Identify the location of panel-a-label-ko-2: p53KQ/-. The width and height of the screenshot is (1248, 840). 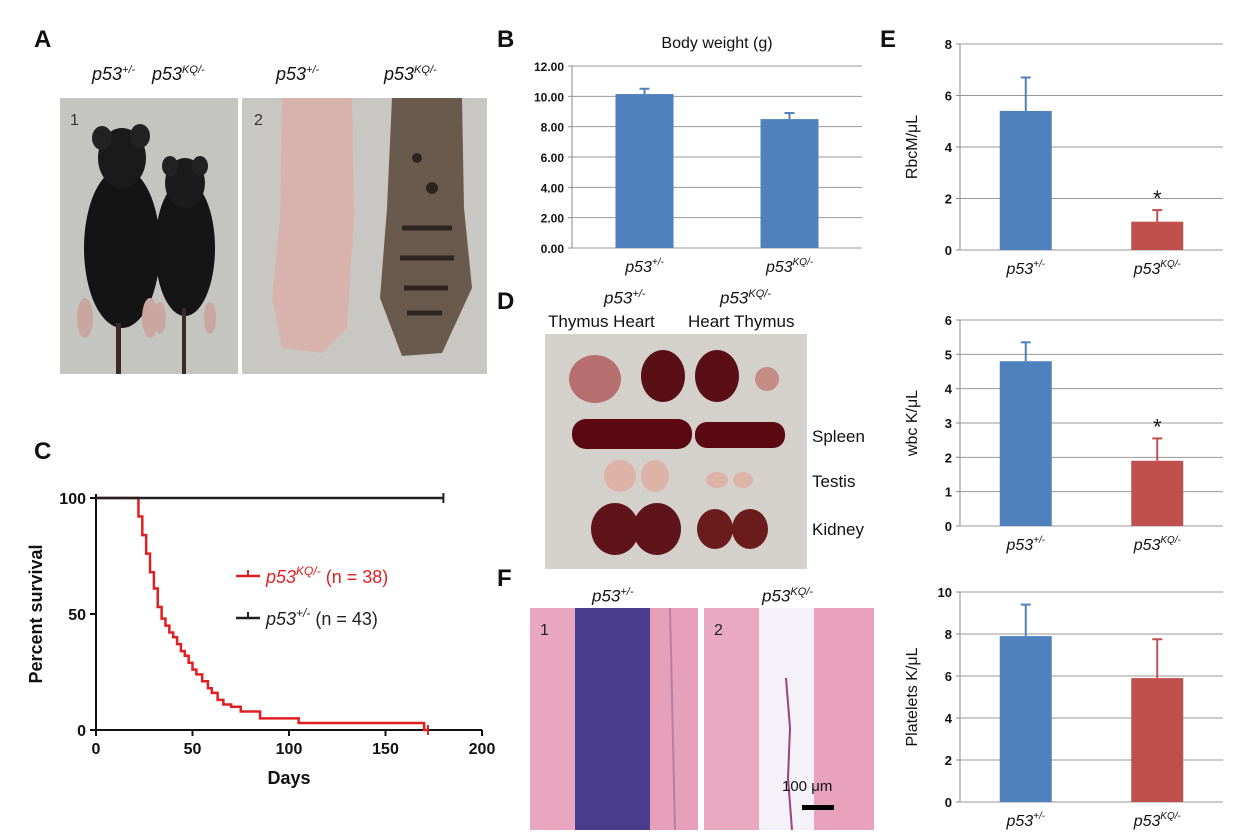
(410, 74).